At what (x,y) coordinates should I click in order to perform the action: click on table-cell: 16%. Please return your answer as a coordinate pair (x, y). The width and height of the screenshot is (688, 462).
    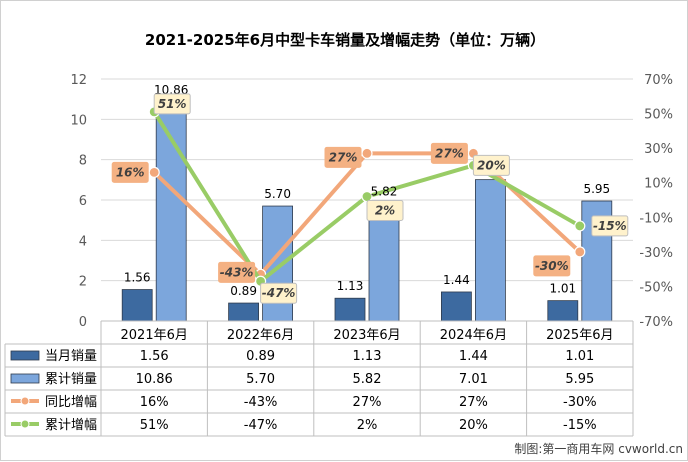
    Looking at the image, I should click on (154, 402).